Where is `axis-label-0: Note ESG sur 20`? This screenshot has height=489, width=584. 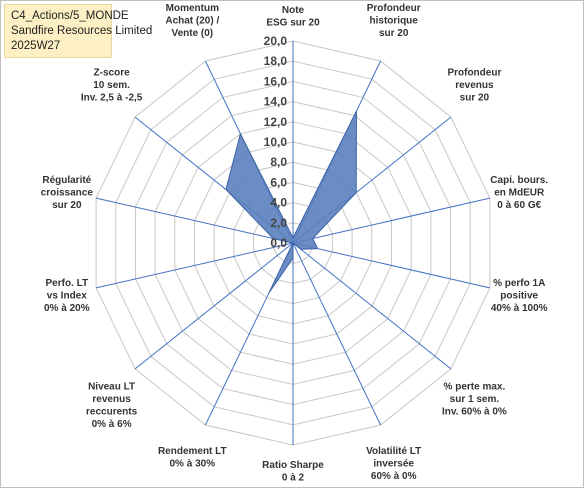
axis-label-0: Note ESG sur 20 is located at coordinates (293, 17).